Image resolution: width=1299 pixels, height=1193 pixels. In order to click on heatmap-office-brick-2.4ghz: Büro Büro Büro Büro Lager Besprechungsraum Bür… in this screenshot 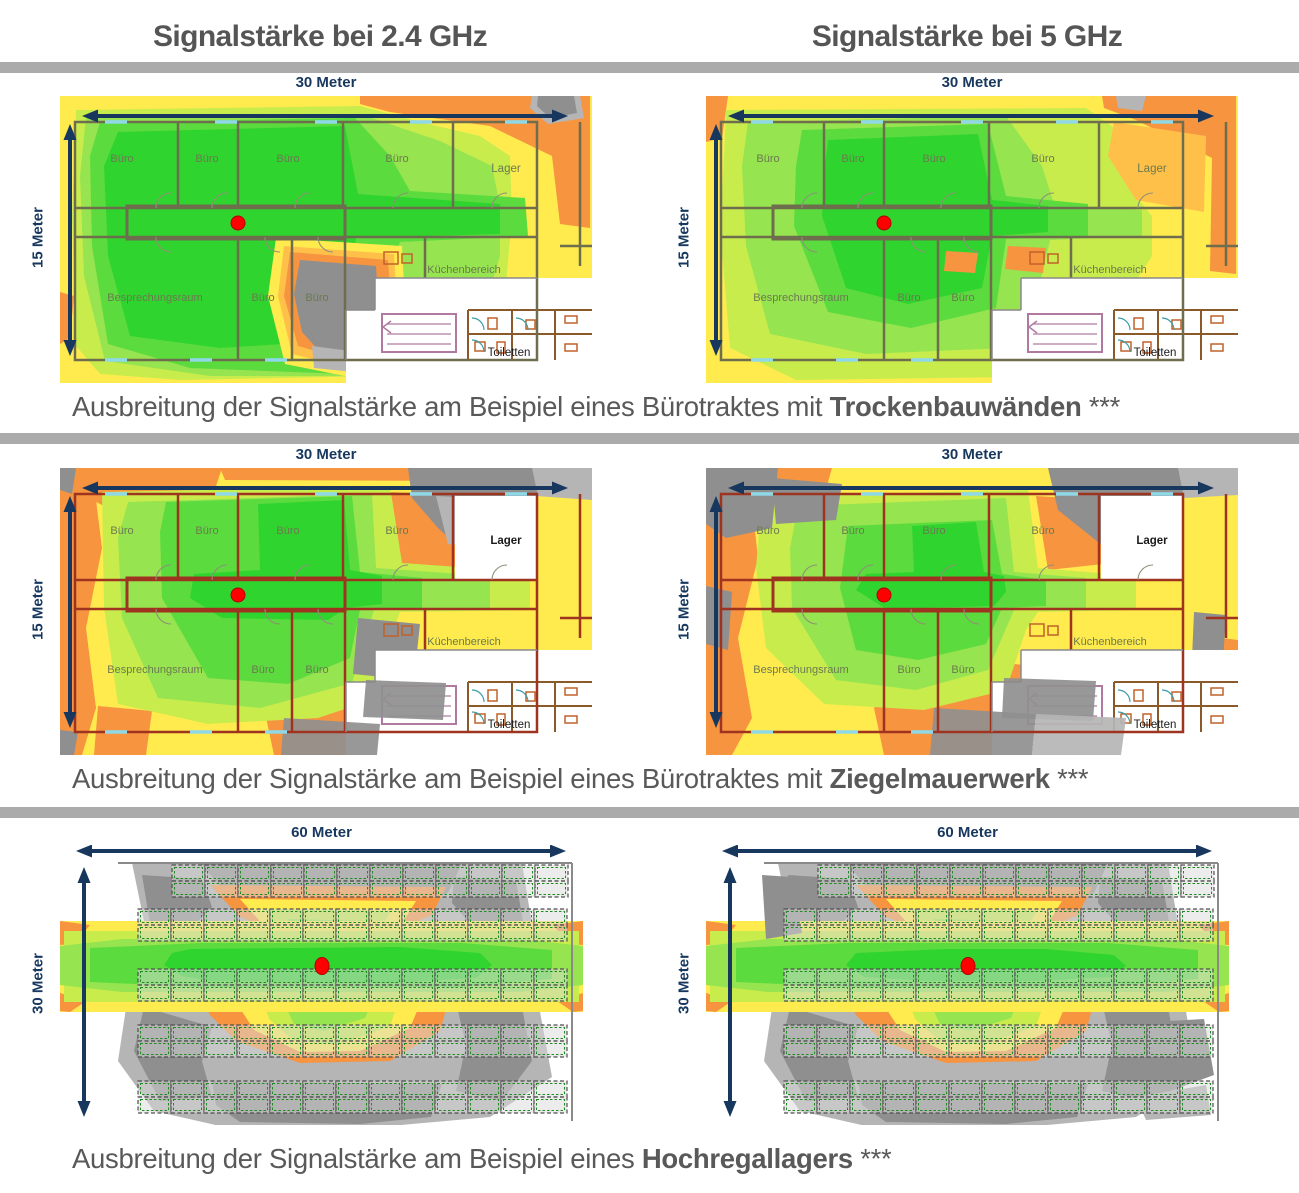, I will do `click(326, 611)`.